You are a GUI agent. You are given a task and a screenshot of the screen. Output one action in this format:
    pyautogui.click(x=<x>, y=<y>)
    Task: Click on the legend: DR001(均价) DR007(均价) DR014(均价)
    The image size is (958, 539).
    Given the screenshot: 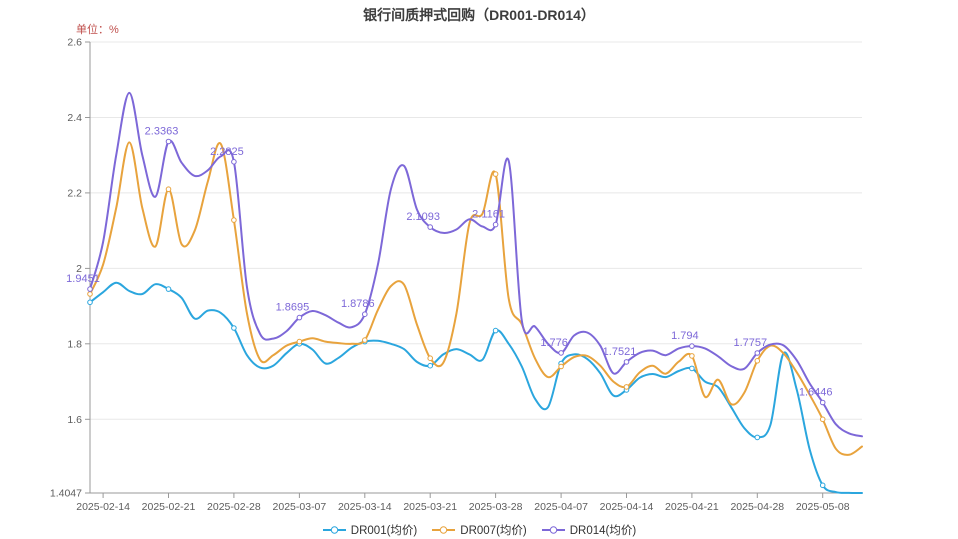 What is the action you would take?
    pyautogui.click(x=479, y=529)
    